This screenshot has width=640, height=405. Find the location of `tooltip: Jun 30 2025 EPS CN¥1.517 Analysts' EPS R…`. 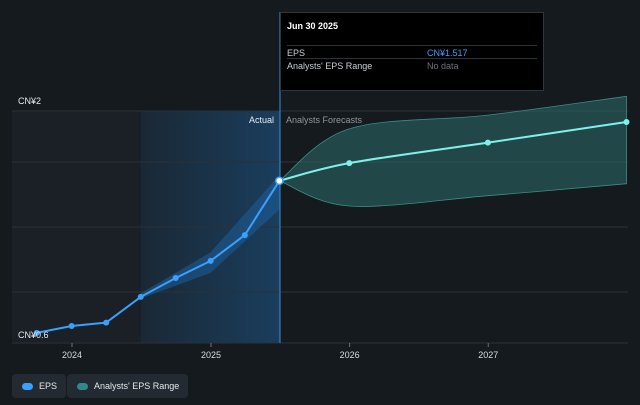

tooltip: Jun 30 2025 EPS CN¥1.517 Analysts' EPS R… is located at coordinates (412, 51).